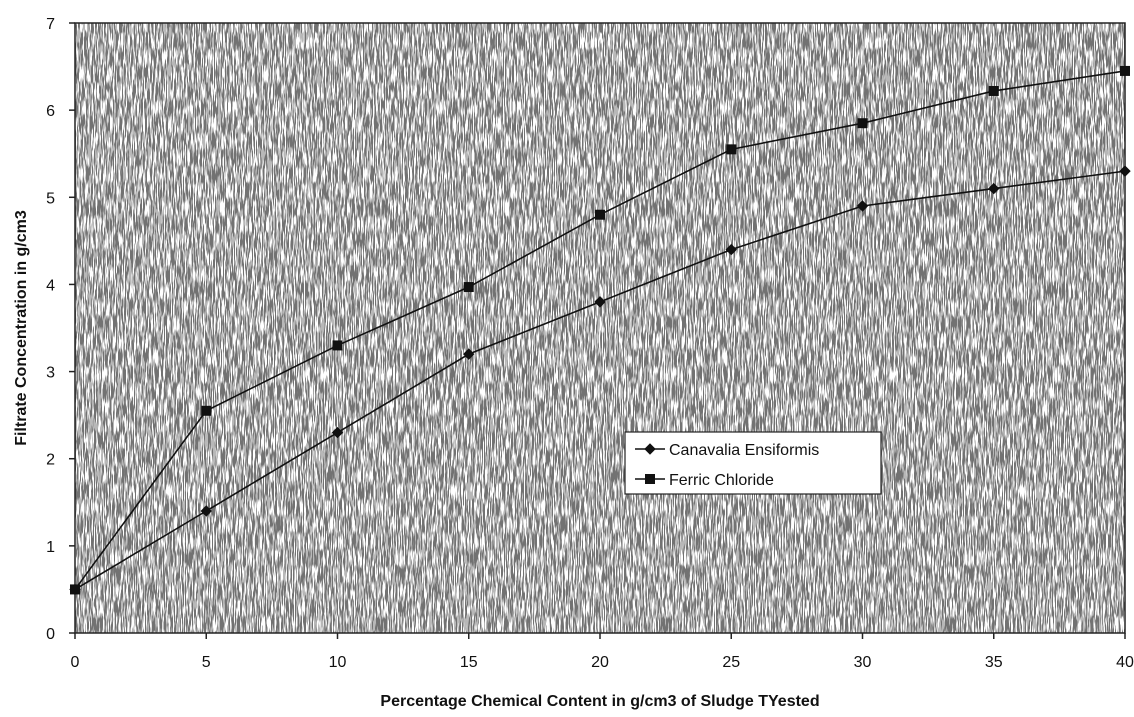 This screenshot has height=717, width=1134. What do you see at coordinates (338, 662) in the screenshot?
I see `x-tick-label: 10` at bounding box center [338, 662].